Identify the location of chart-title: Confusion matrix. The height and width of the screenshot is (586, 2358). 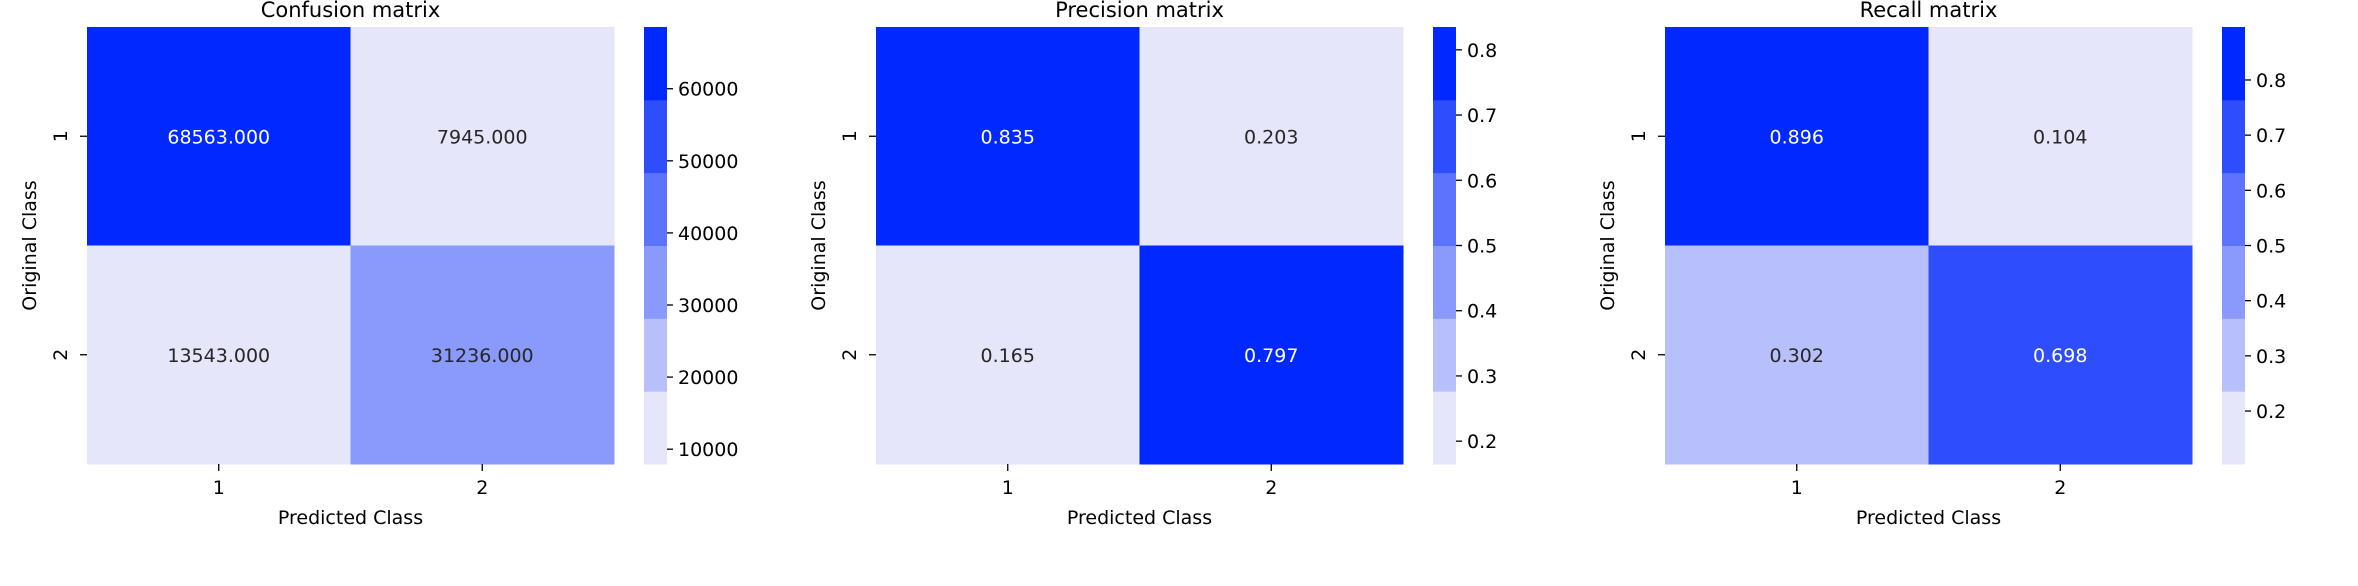
(351, 11).